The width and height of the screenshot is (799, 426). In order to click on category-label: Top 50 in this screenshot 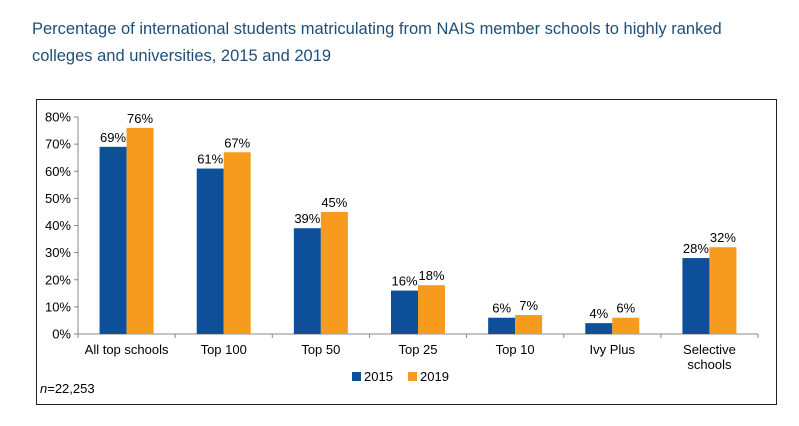, I will do `click(320, 349)`.